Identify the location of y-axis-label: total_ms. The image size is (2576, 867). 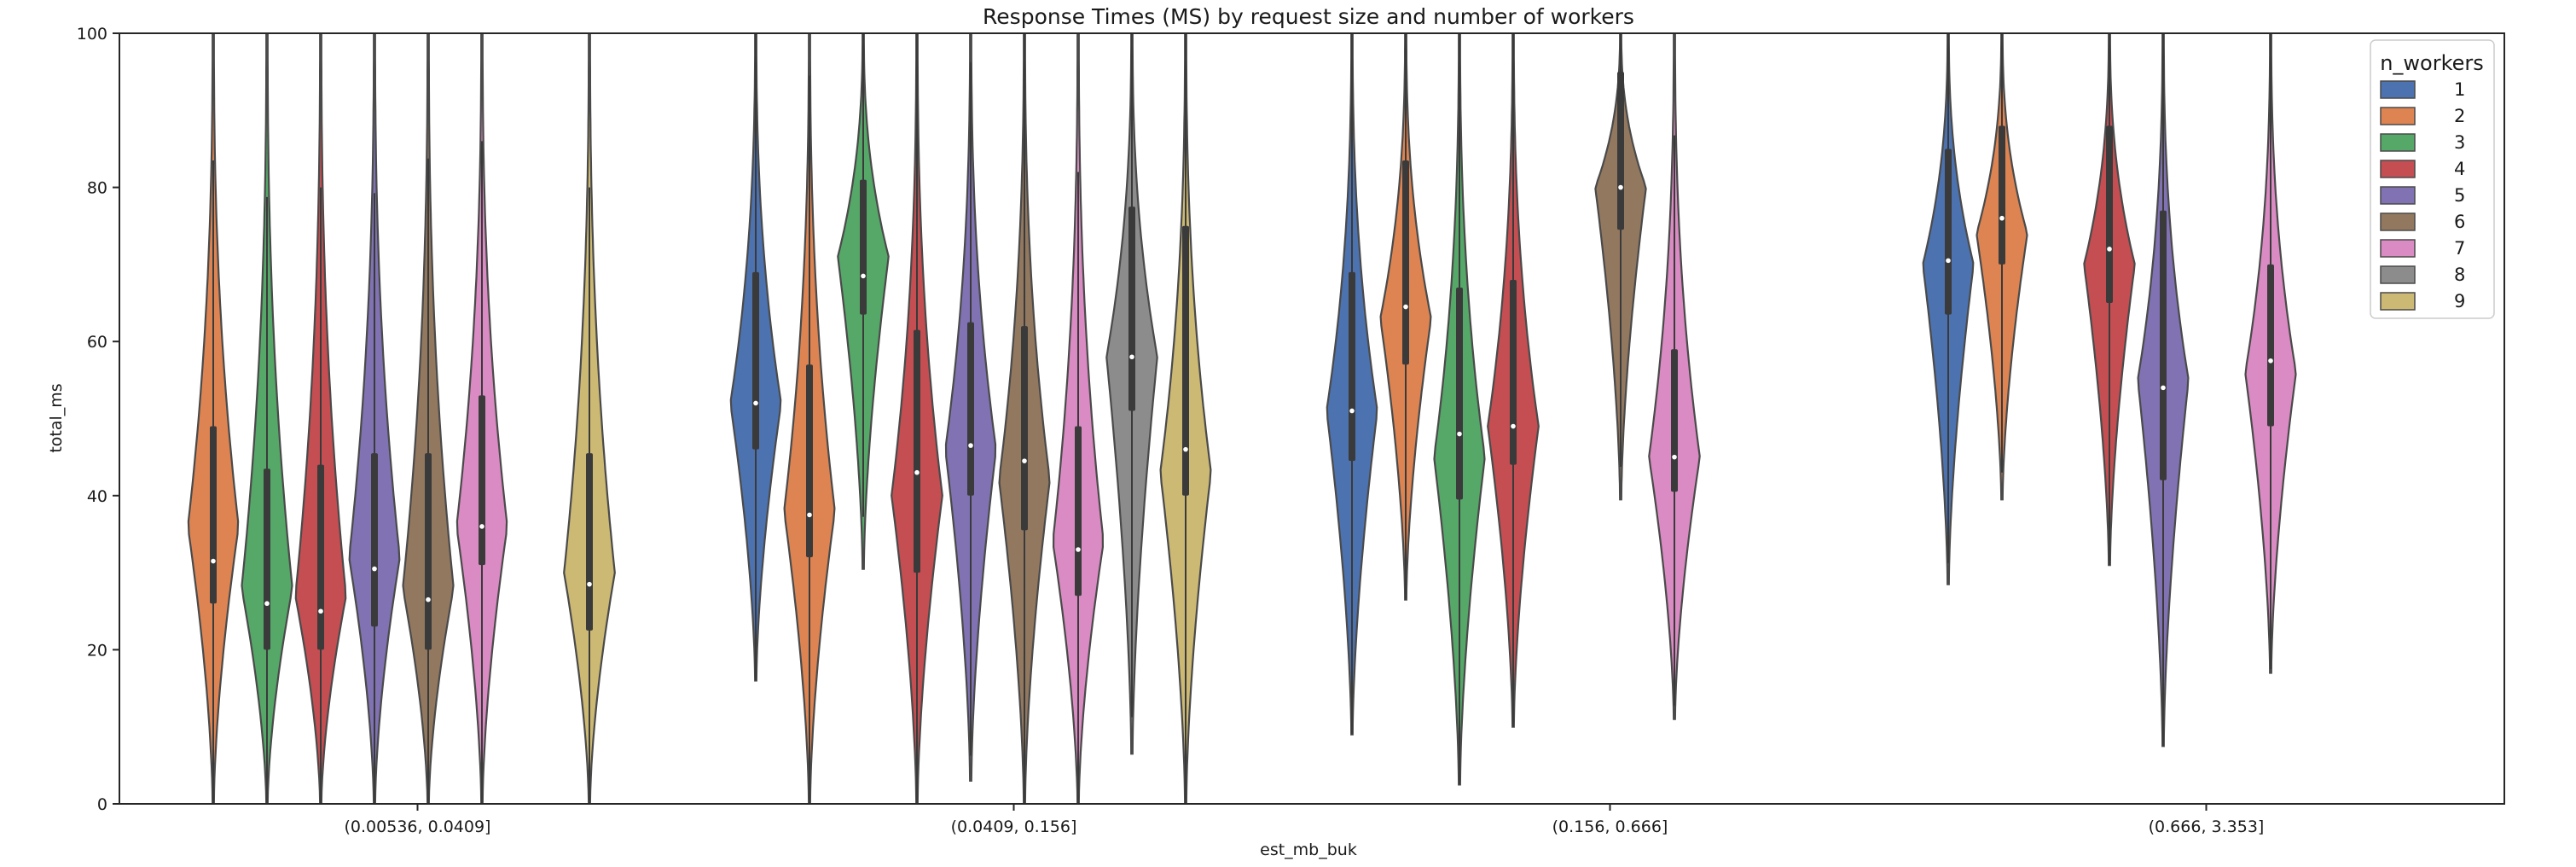
(56, 417).